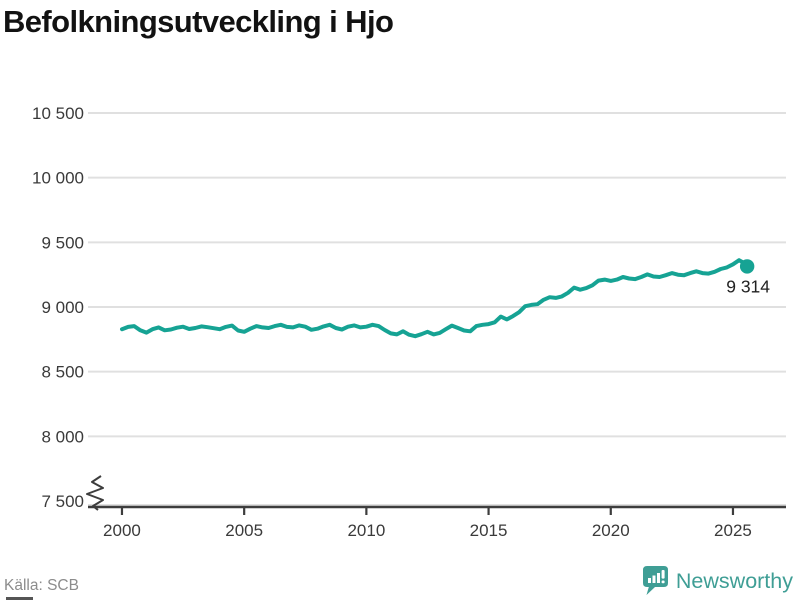 Image resolution: width=800 pixels, height=600 pixels. What do you see at coordinates (435, 298) in the screenshot?
I see `population-series-line` at bounding box center [435, 298].